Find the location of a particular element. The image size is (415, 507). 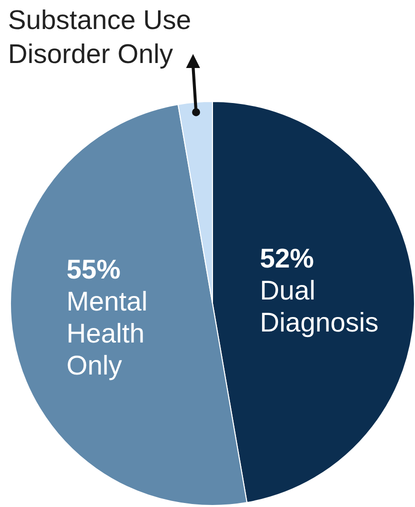

slice-label: Substance Use Disorder Only is located at coordinates (100, 36).